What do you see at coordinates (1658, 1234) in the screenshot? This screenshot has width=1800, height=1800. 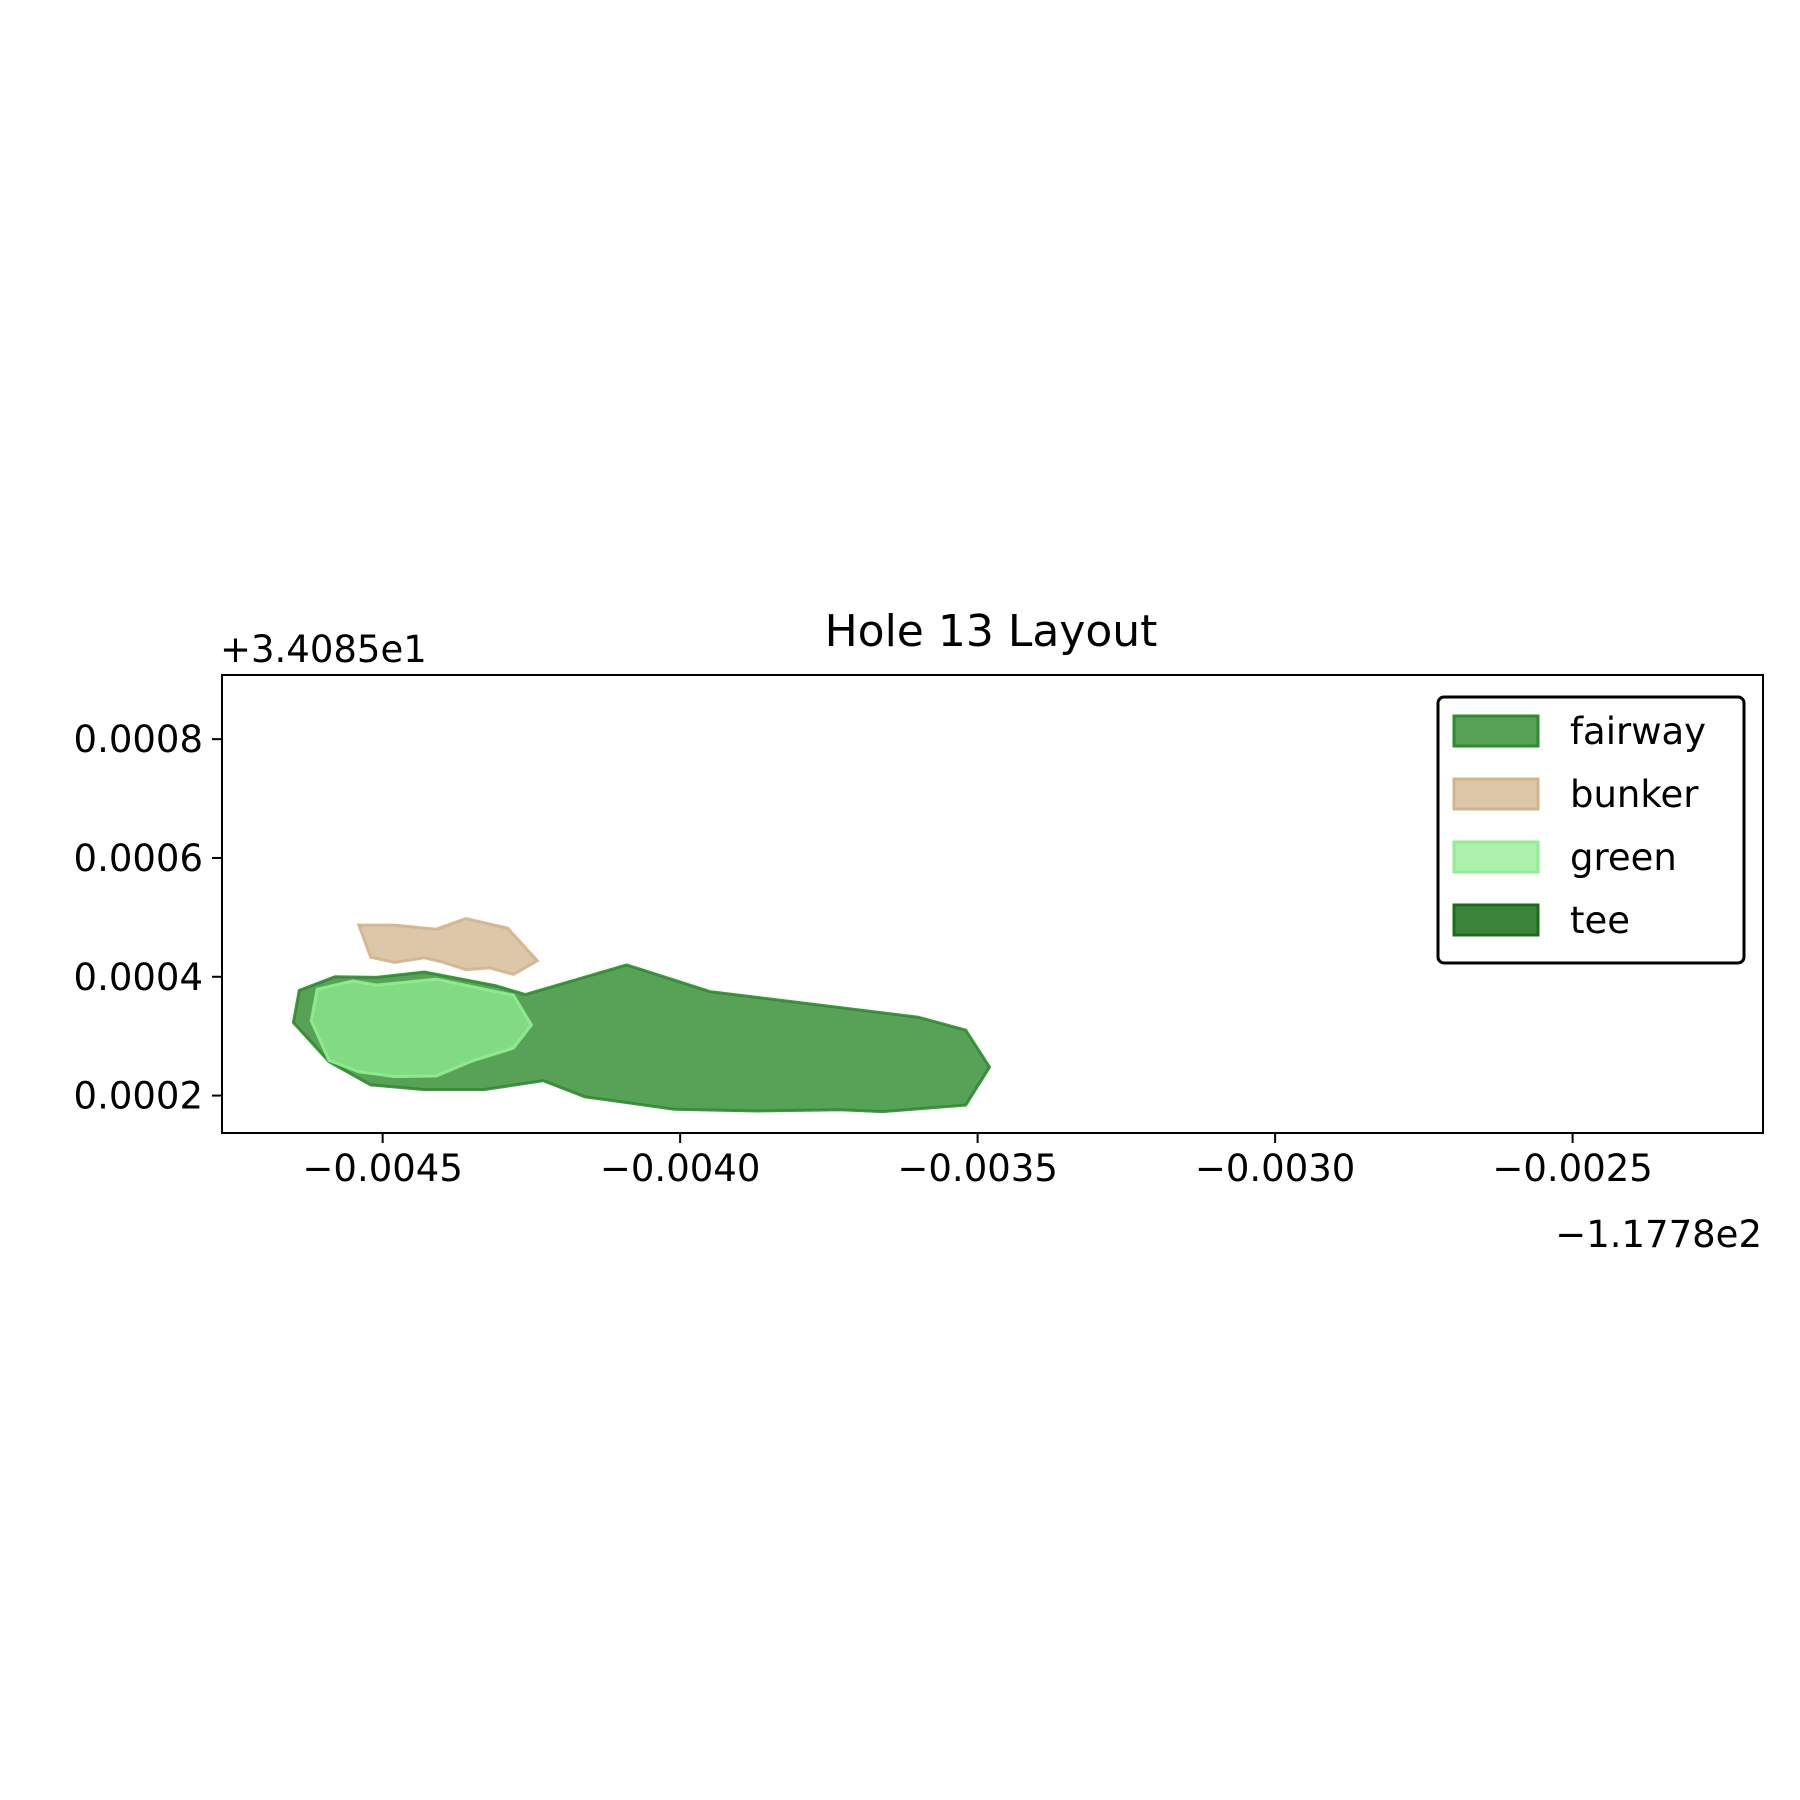 I see `x-offset-label: −1.1778e2` at bounding box center [1658, 1234].